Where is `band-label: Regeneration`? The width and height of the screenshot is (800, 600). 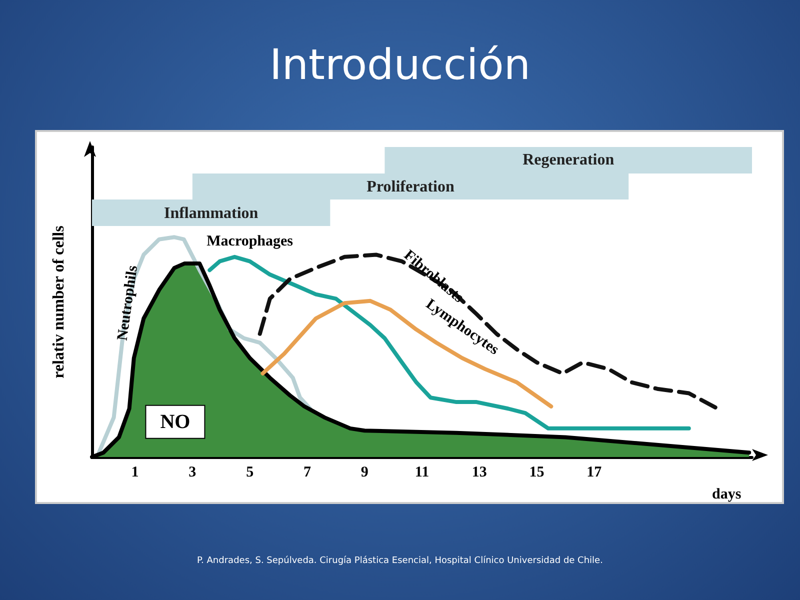
band-label: Regeneration is located at coordinates (568, 160).